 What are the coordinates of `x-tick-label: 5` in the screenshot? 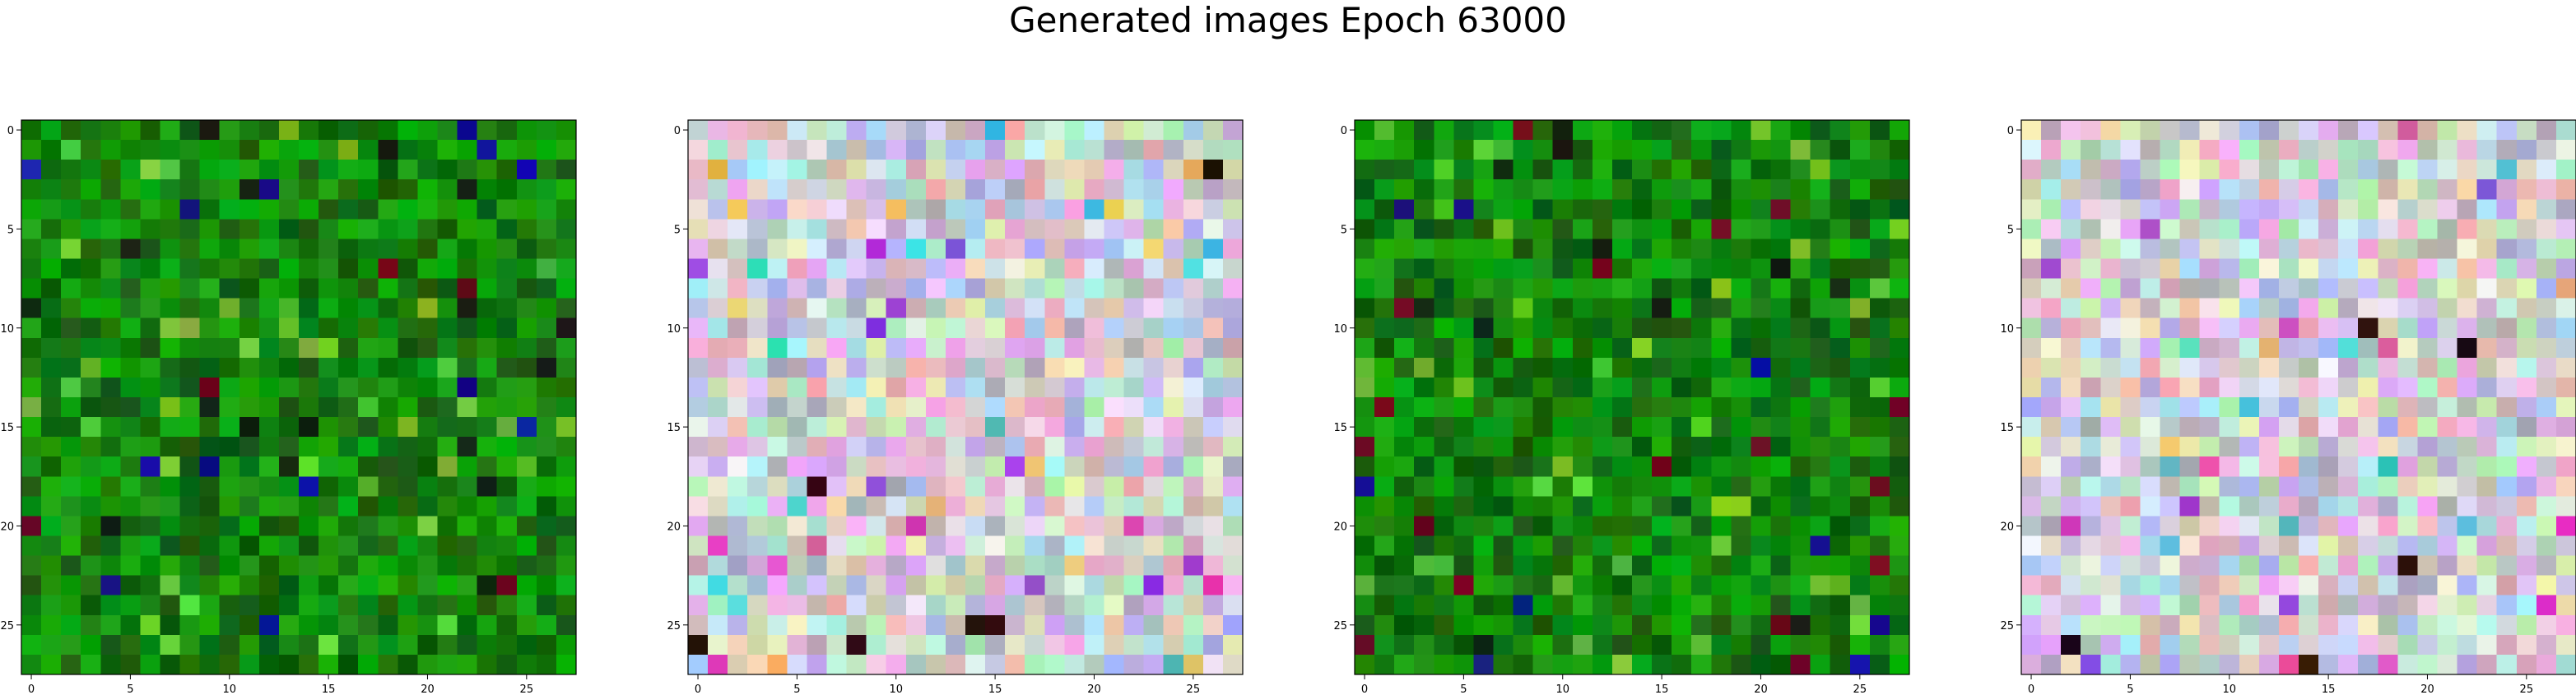 It's located at (796, 689).